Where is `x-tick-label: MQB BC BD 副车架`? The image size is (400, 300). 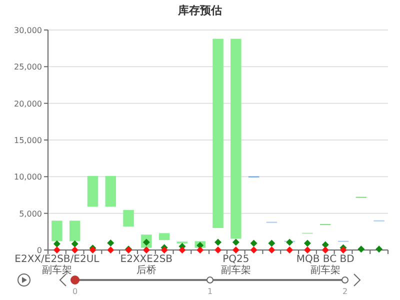 x-tick-label: MQB BC BD 副车架 is located at coordinates (325, 265).